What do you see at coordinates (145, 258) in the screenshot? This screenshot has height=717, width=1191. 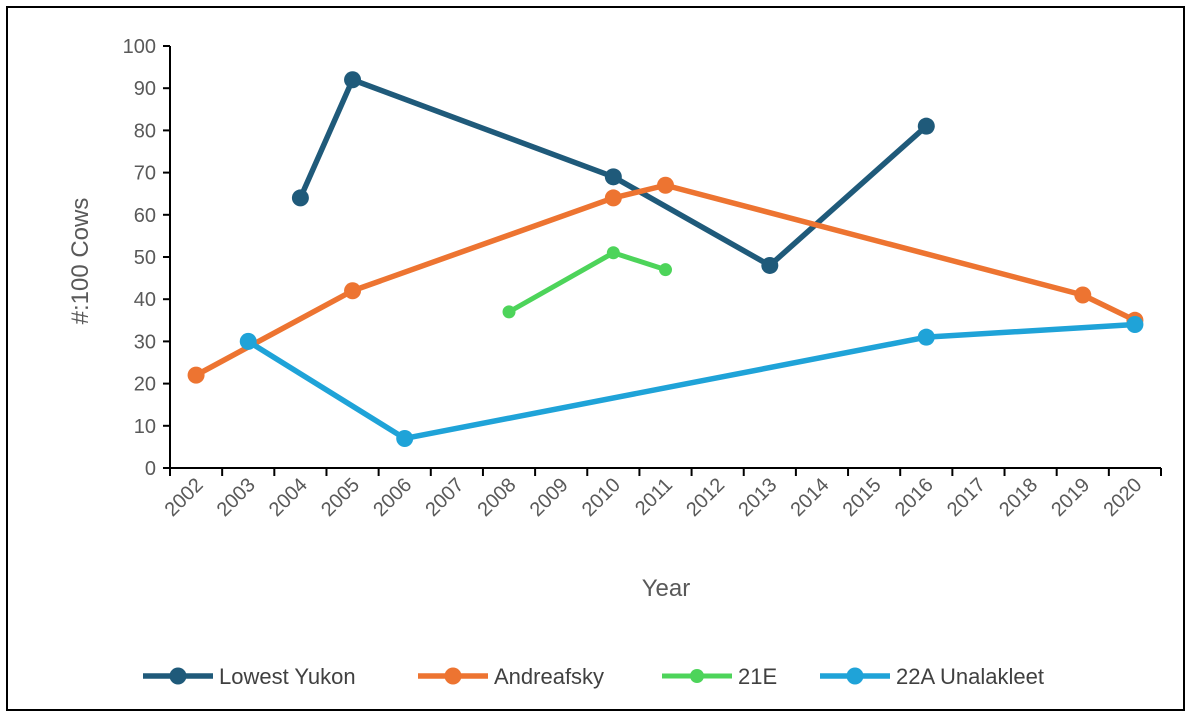 I see `y-tick-label: 50` at bounding box center [145, 258].